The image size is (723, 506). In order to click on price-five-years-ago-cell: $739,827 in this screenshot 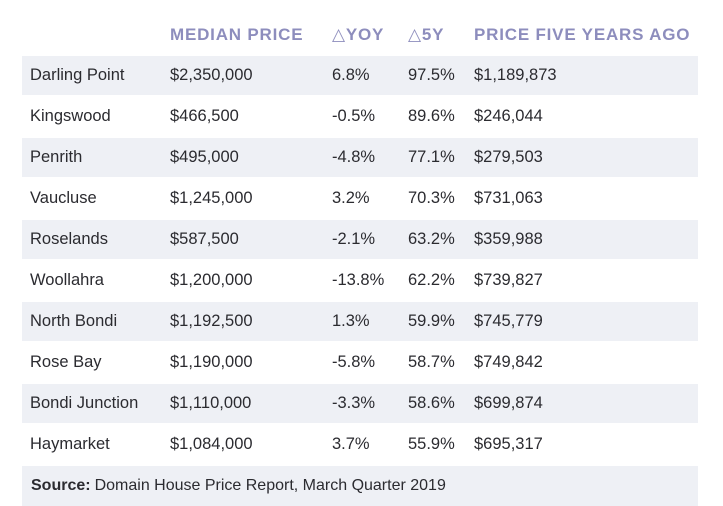, I will do `click(508, 280)`.